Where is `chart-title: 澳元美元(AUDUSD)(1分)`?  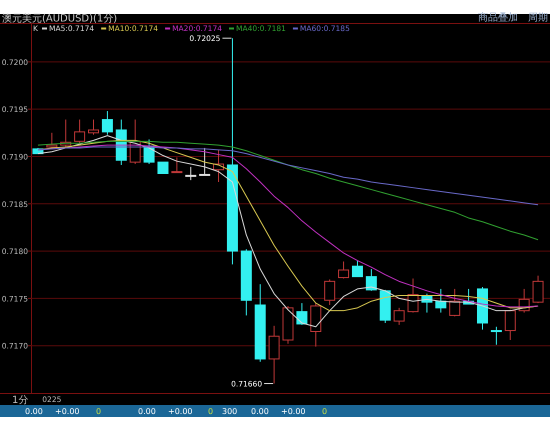
chart-title: 澳元美元(AUDUSD)(1分) is located at coordinates (60, 18).